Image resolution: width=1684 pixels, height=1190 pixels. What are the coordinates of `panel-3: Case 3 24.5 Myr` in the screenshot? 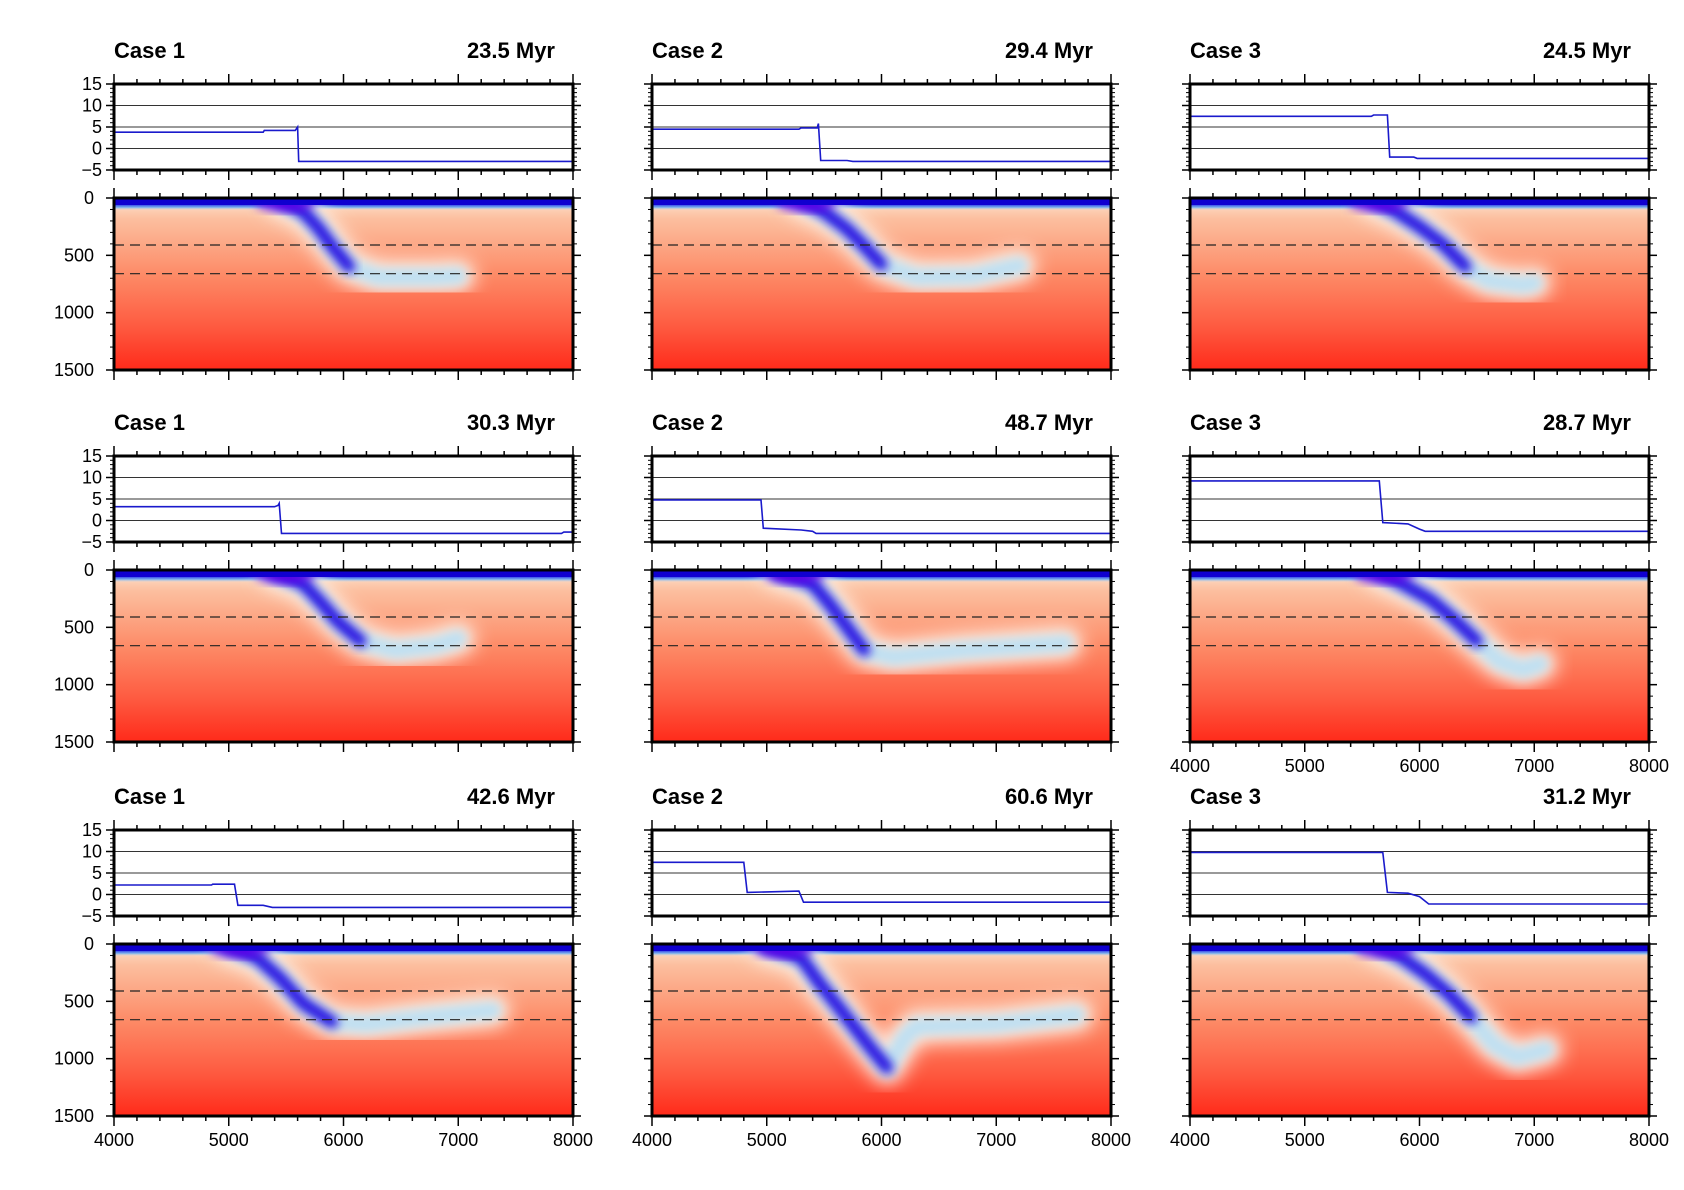 It's located at (1419, 209).